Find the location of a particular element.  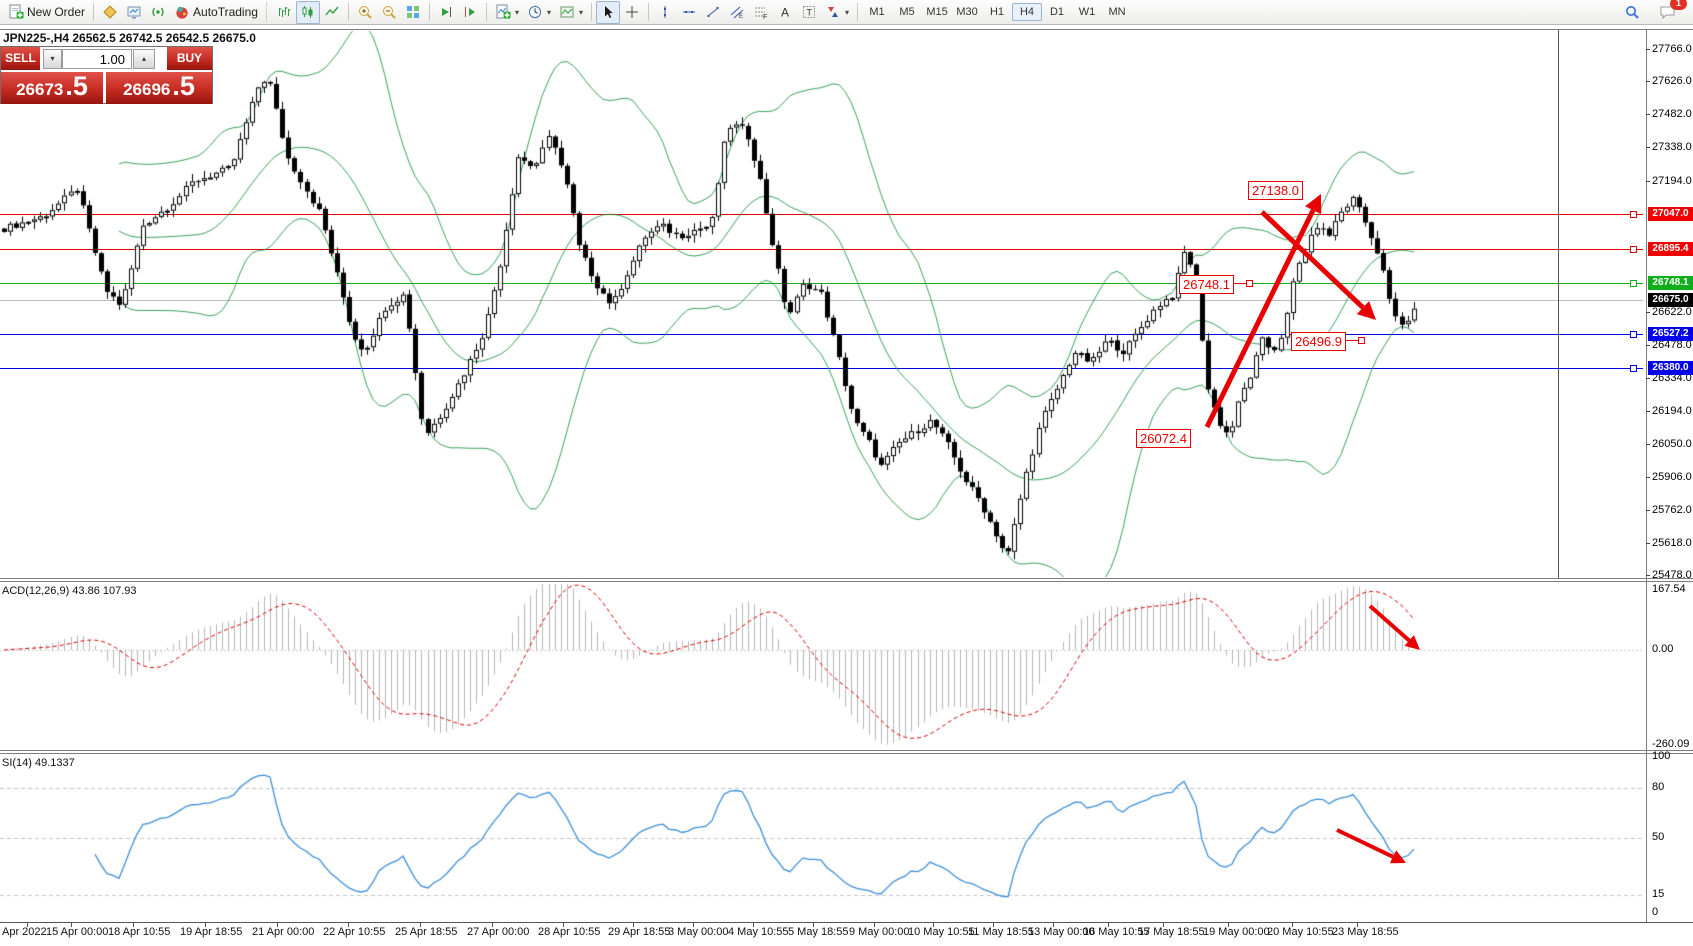

volume-decrease-button: ▾ is located at coordinates (52, 59).